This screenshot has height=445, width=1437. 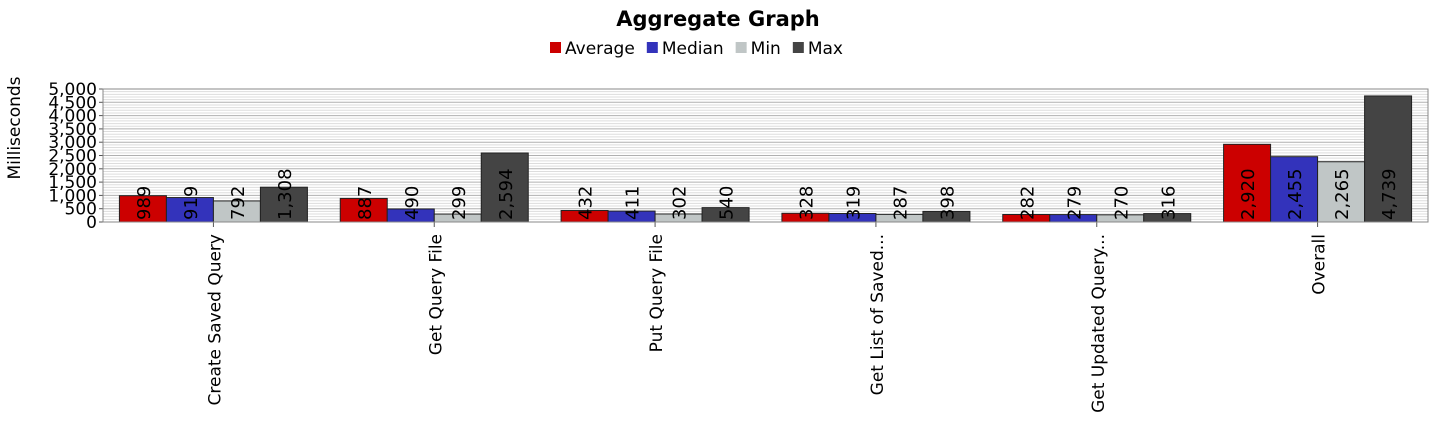 What do you see at coordinates (717, 19) in the screenshot?
I see `chart-title: Aggregate Graph` at bounding box center [717, 19].